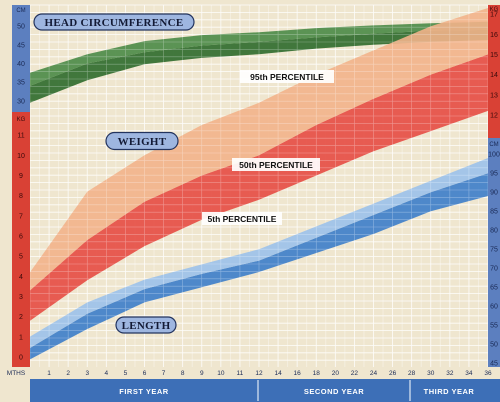 This screenshot has width=500, height=402. What do you see at coordinates (259, 373) in the screenshot?
I see `x-tick-12: 12` at bounding box center [259, 373].